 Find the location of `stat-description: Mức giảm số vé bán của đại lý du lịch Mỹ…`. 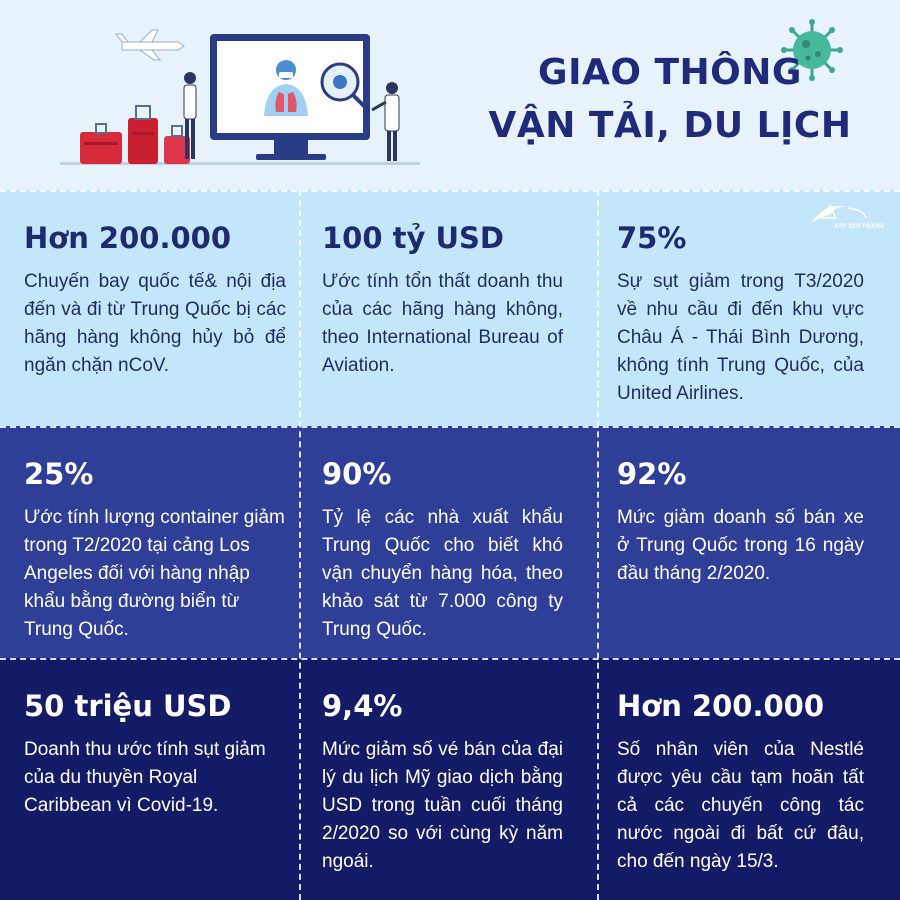

stat-description: Mức giảm số vé bán của đại lý du lịch Mỹ… is located at coordinates (442, 805).